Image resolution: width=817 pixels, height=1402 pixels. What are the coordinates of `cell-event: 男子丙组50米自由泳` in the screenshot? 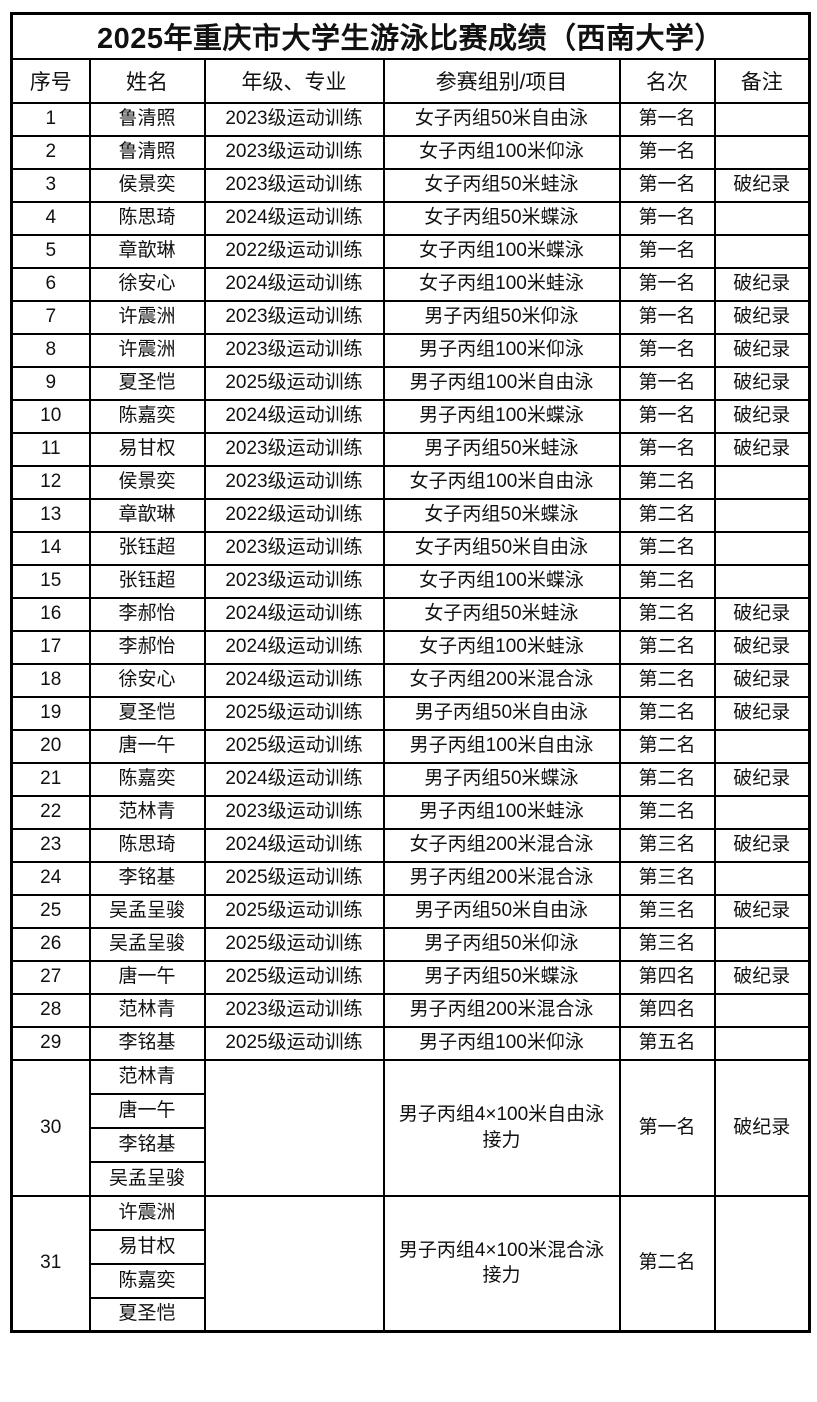 It's located at (501, 911).